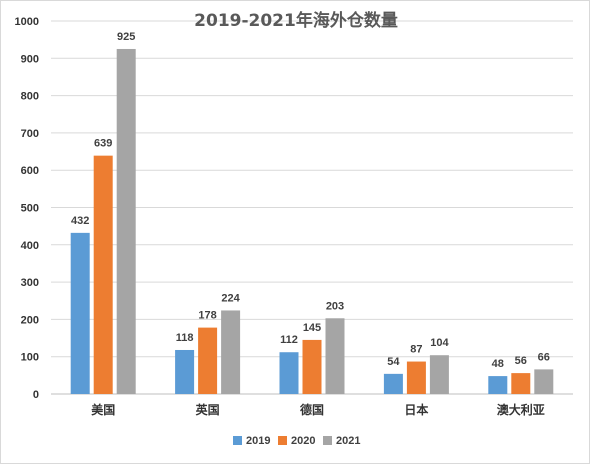 The height and width of the screenshot is (464, 590). Describe the element at coordinates (208, 409) in the screenshot. I see `category-label: 英国` at that location.